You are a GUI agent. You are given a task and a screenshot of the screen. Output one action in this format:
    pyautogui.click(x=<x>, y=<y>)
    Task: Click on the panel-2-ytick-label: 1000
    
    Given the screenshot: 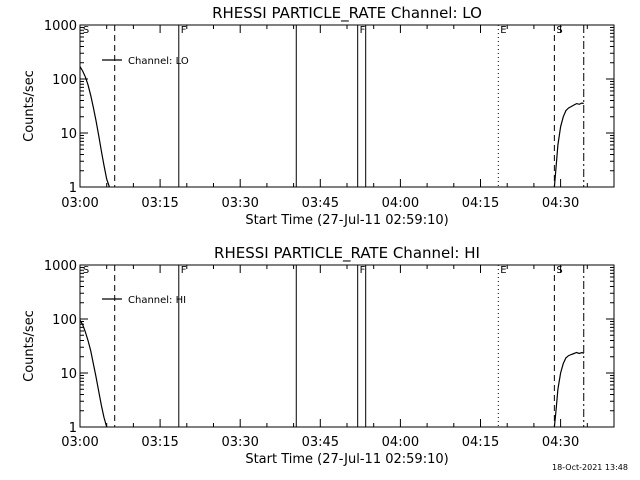 What is the action you would take?
    pyautogui.click(x=60, y=266)
    